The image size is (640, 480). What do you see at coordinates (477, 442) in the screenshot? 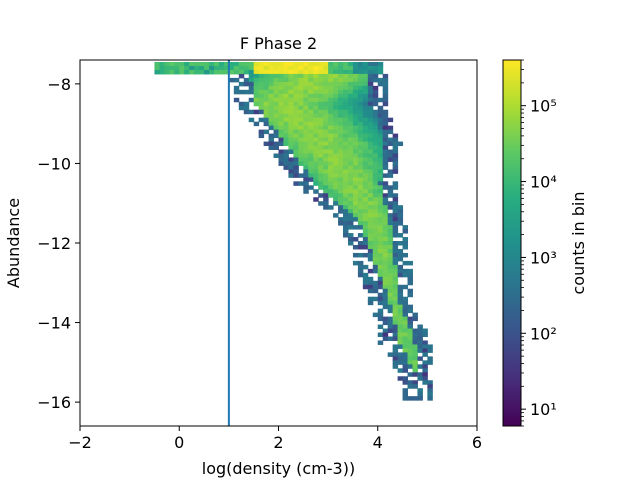
I see `x-tick-label: 6` at bounding box center [477, 442].